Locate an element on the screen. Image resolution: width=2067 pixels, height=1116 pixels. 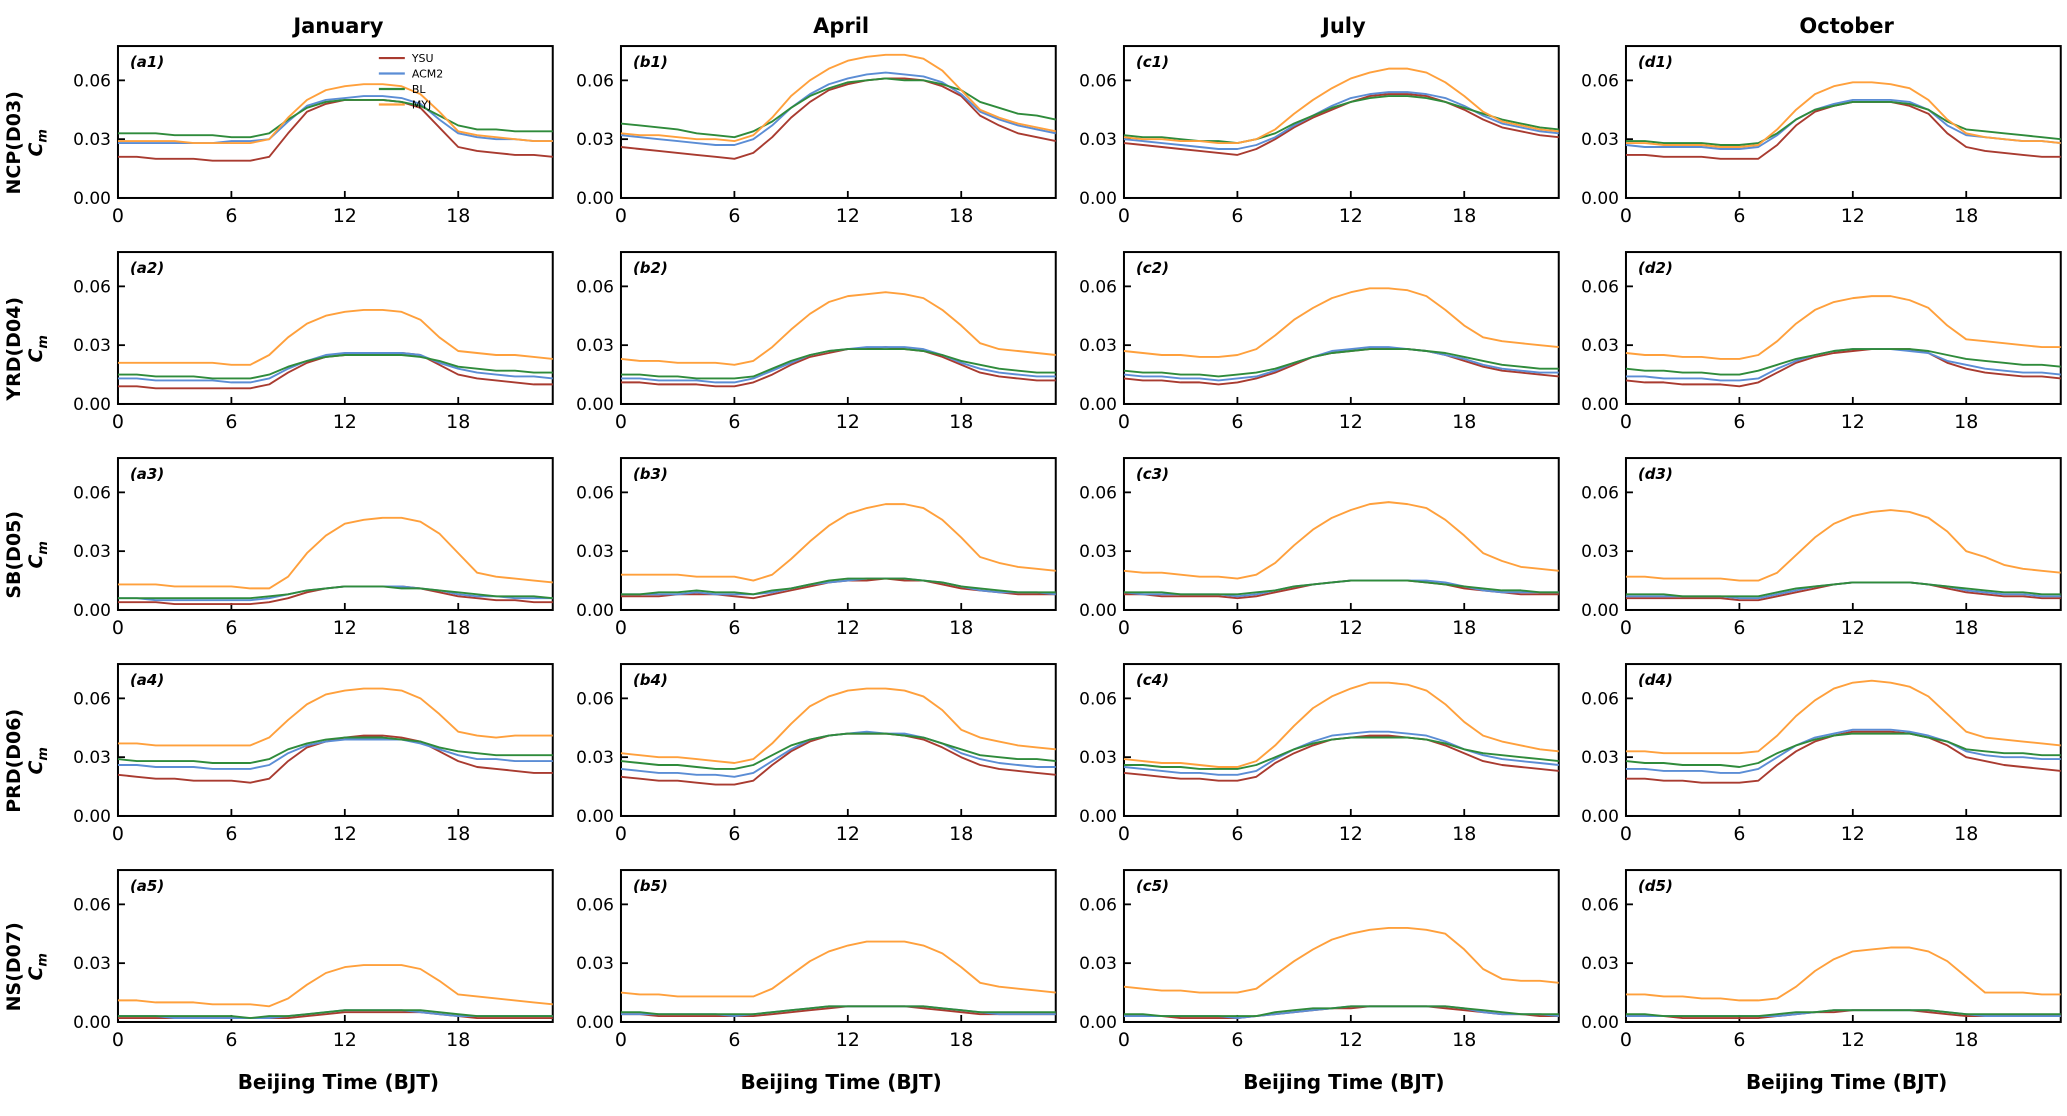
panel-d5: 0.00 0.03 0.06 0 6 12 18 (d5) is located at coordinates (1815, 967).